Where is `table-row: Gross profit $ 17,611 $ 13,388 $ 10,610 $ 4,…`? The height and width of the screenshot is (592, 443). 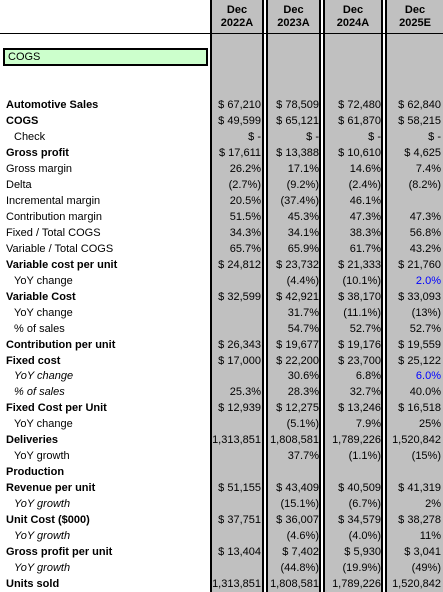
table-row: Gross profit $ 17,611 $ 13,388 $ 10,610 $ 4,… is located at coordinates (221, 153).